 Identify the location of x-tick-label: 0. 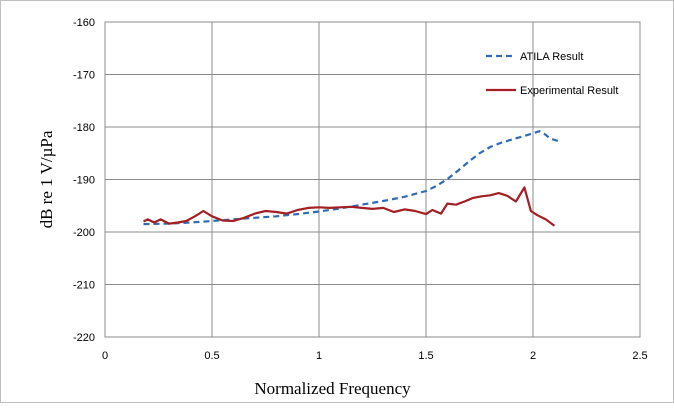
(105, 356).